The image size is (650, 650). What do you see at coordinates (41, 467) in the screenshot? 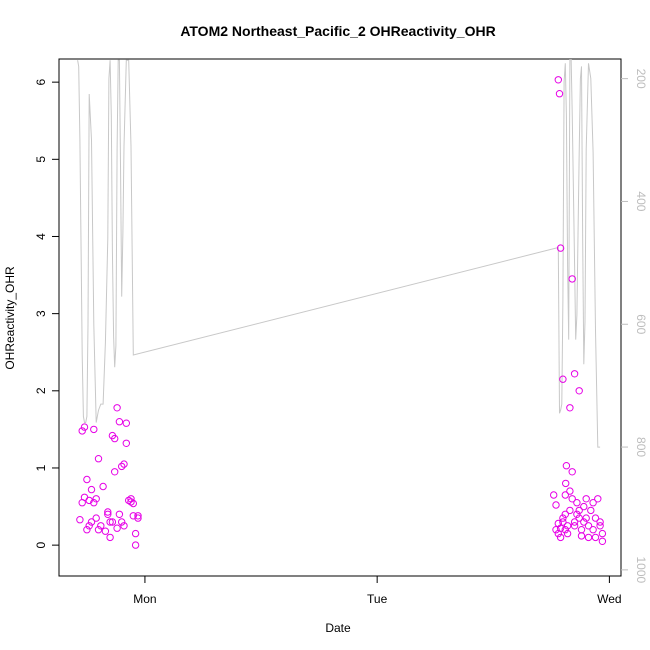
I see `y-tick-label: 1` at bounding box center [41, 467].